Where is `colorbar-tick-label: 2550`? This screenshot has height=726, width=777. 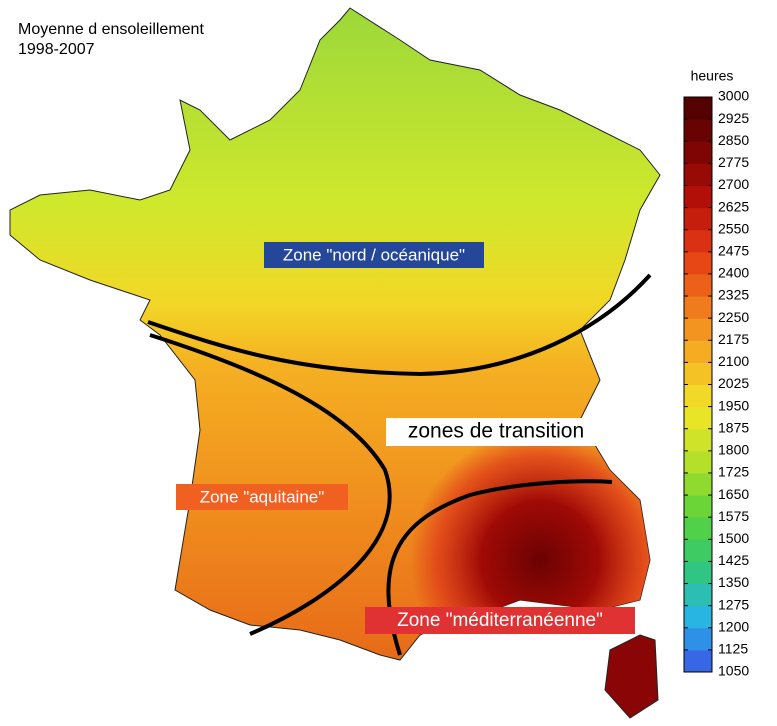
colorbar-tick-label: 2550 is located at coordinates (733, 228).